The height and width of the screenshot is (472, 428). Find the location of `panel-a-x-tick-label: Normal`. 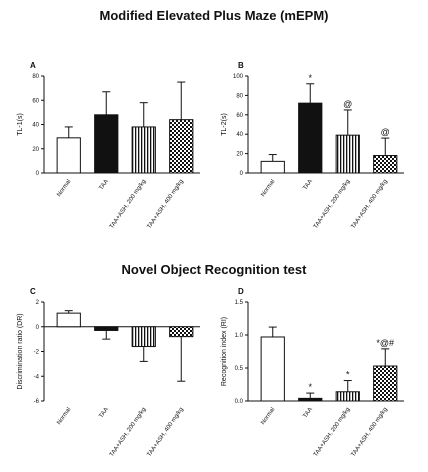

panel-a-x-tick-label: Normal is located at coordinates (64, 188).